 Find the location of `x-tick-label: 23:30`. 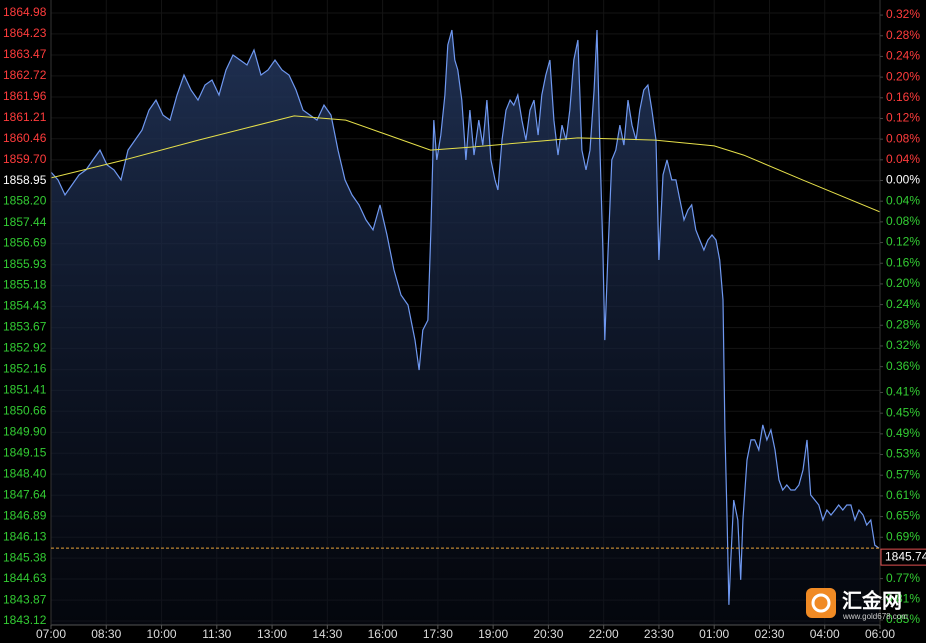

x-tick-label: 23:30 is located at coordinates (659, 634).